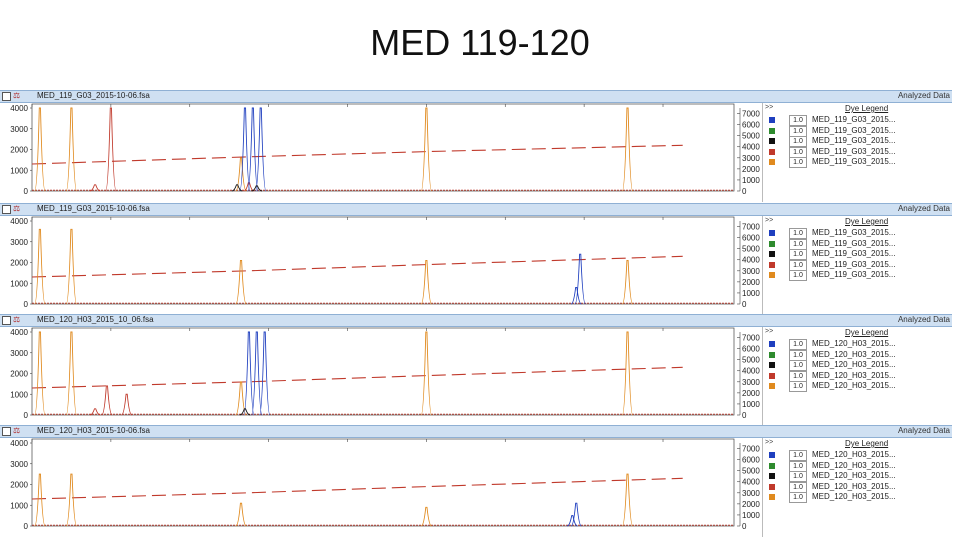 This screenshot has width=960, height=540. Describe the element at coordinates (751, 147) in the screenshot. I see `right-y-tick-label: 4000` at that location.